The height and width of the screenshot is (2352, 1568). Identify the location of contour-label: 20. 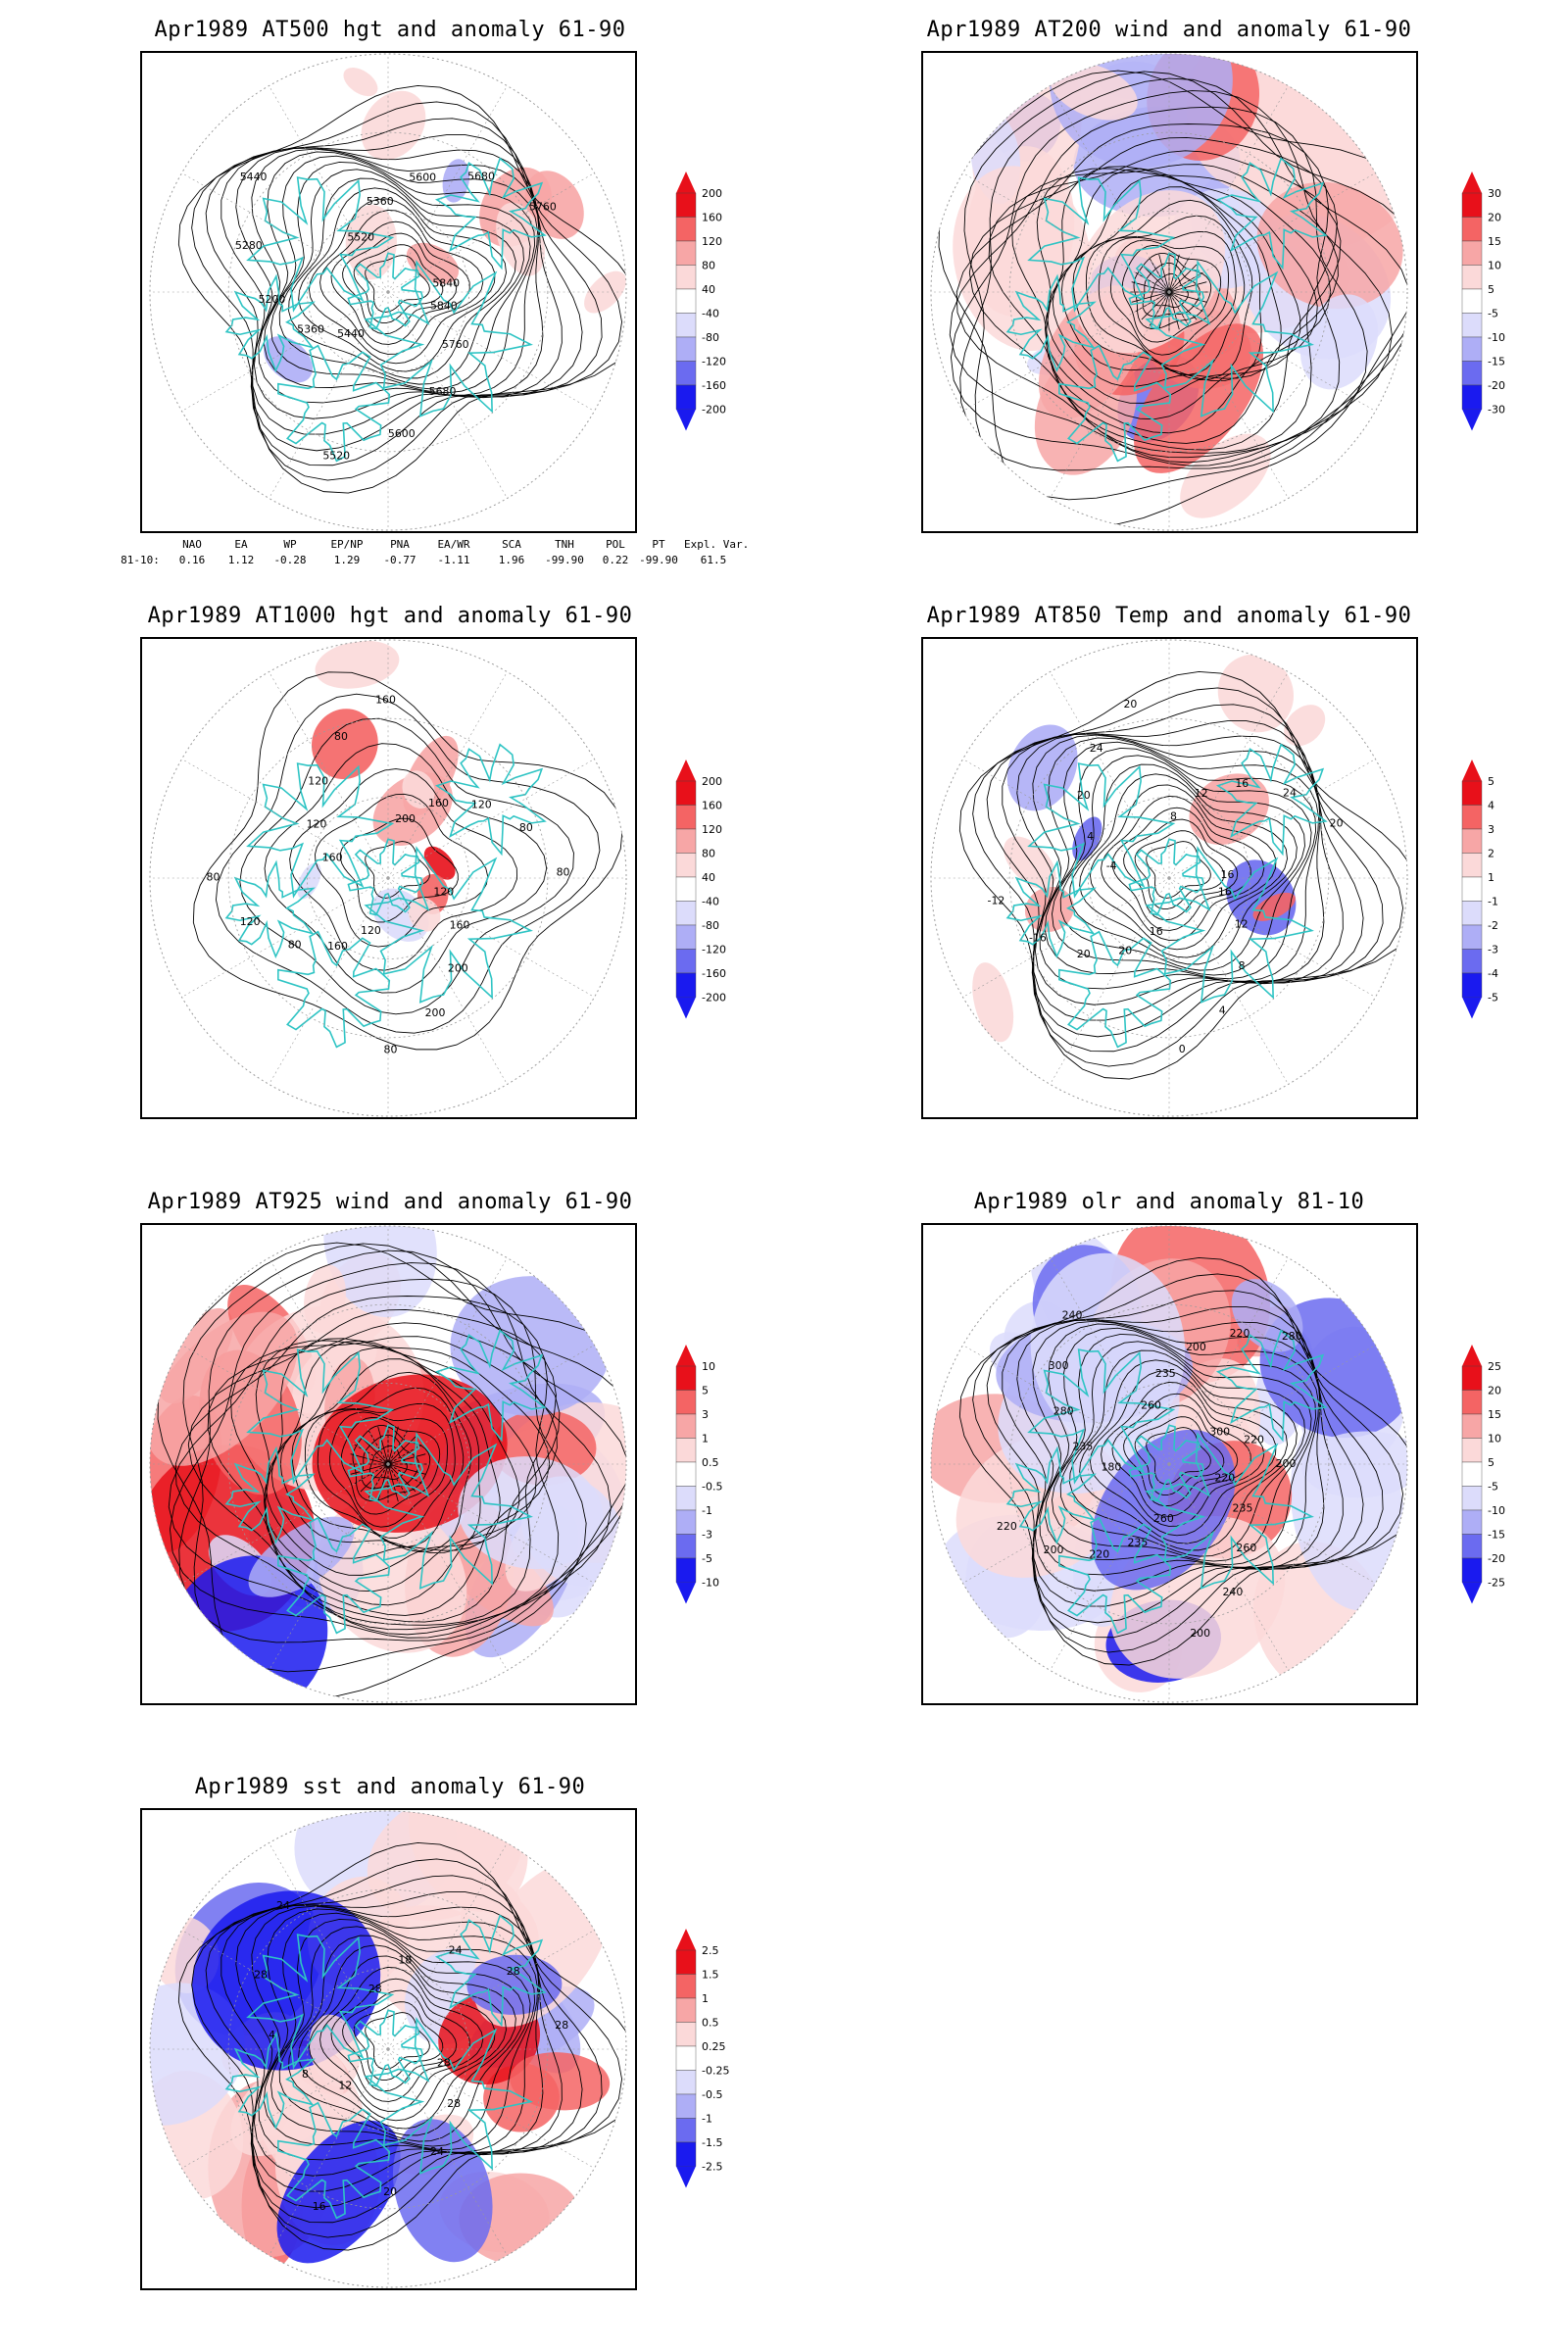
(390, 2191).